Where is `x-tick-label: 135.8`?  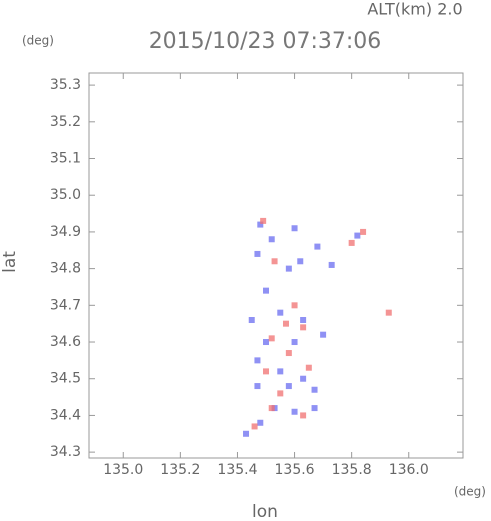 x-tick-label: 135.8 is located at coordinates (352, 470).